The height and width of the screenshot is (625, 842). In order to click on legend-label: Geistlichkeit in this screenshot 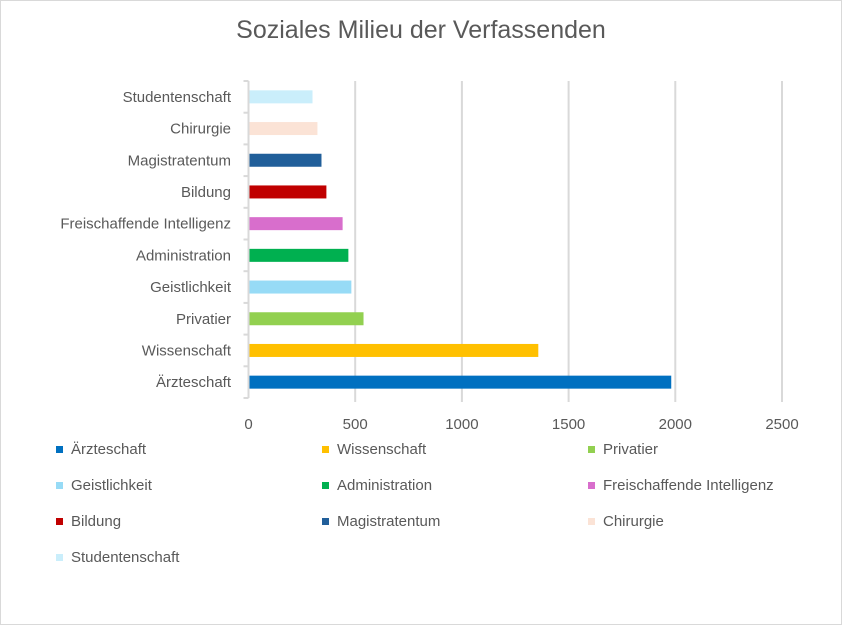, I will do `click(111, 485)`.